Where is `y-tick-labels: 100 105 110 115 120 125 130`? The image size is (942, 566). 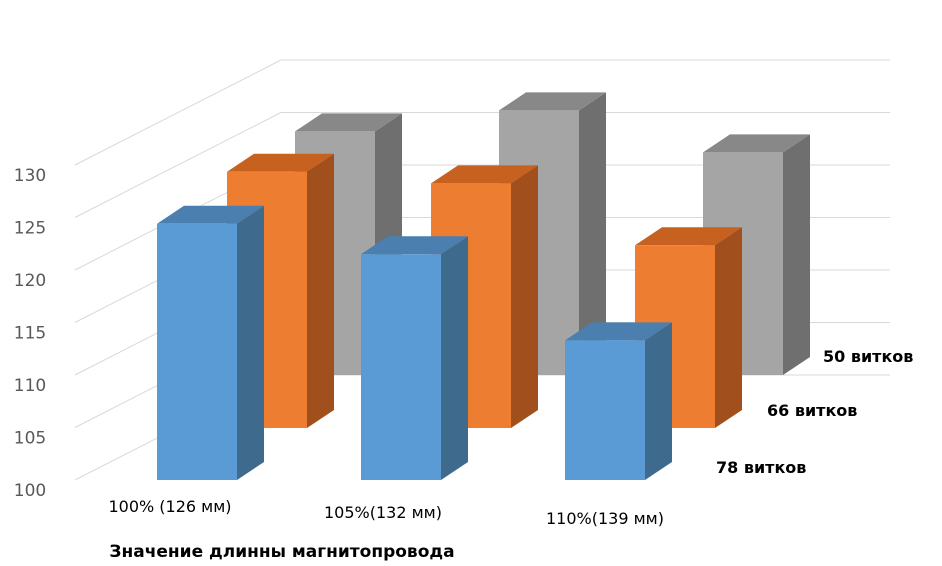
y-tick-labels: 100 105 110 115 120 125 130 is located at coordinates (30, 333).